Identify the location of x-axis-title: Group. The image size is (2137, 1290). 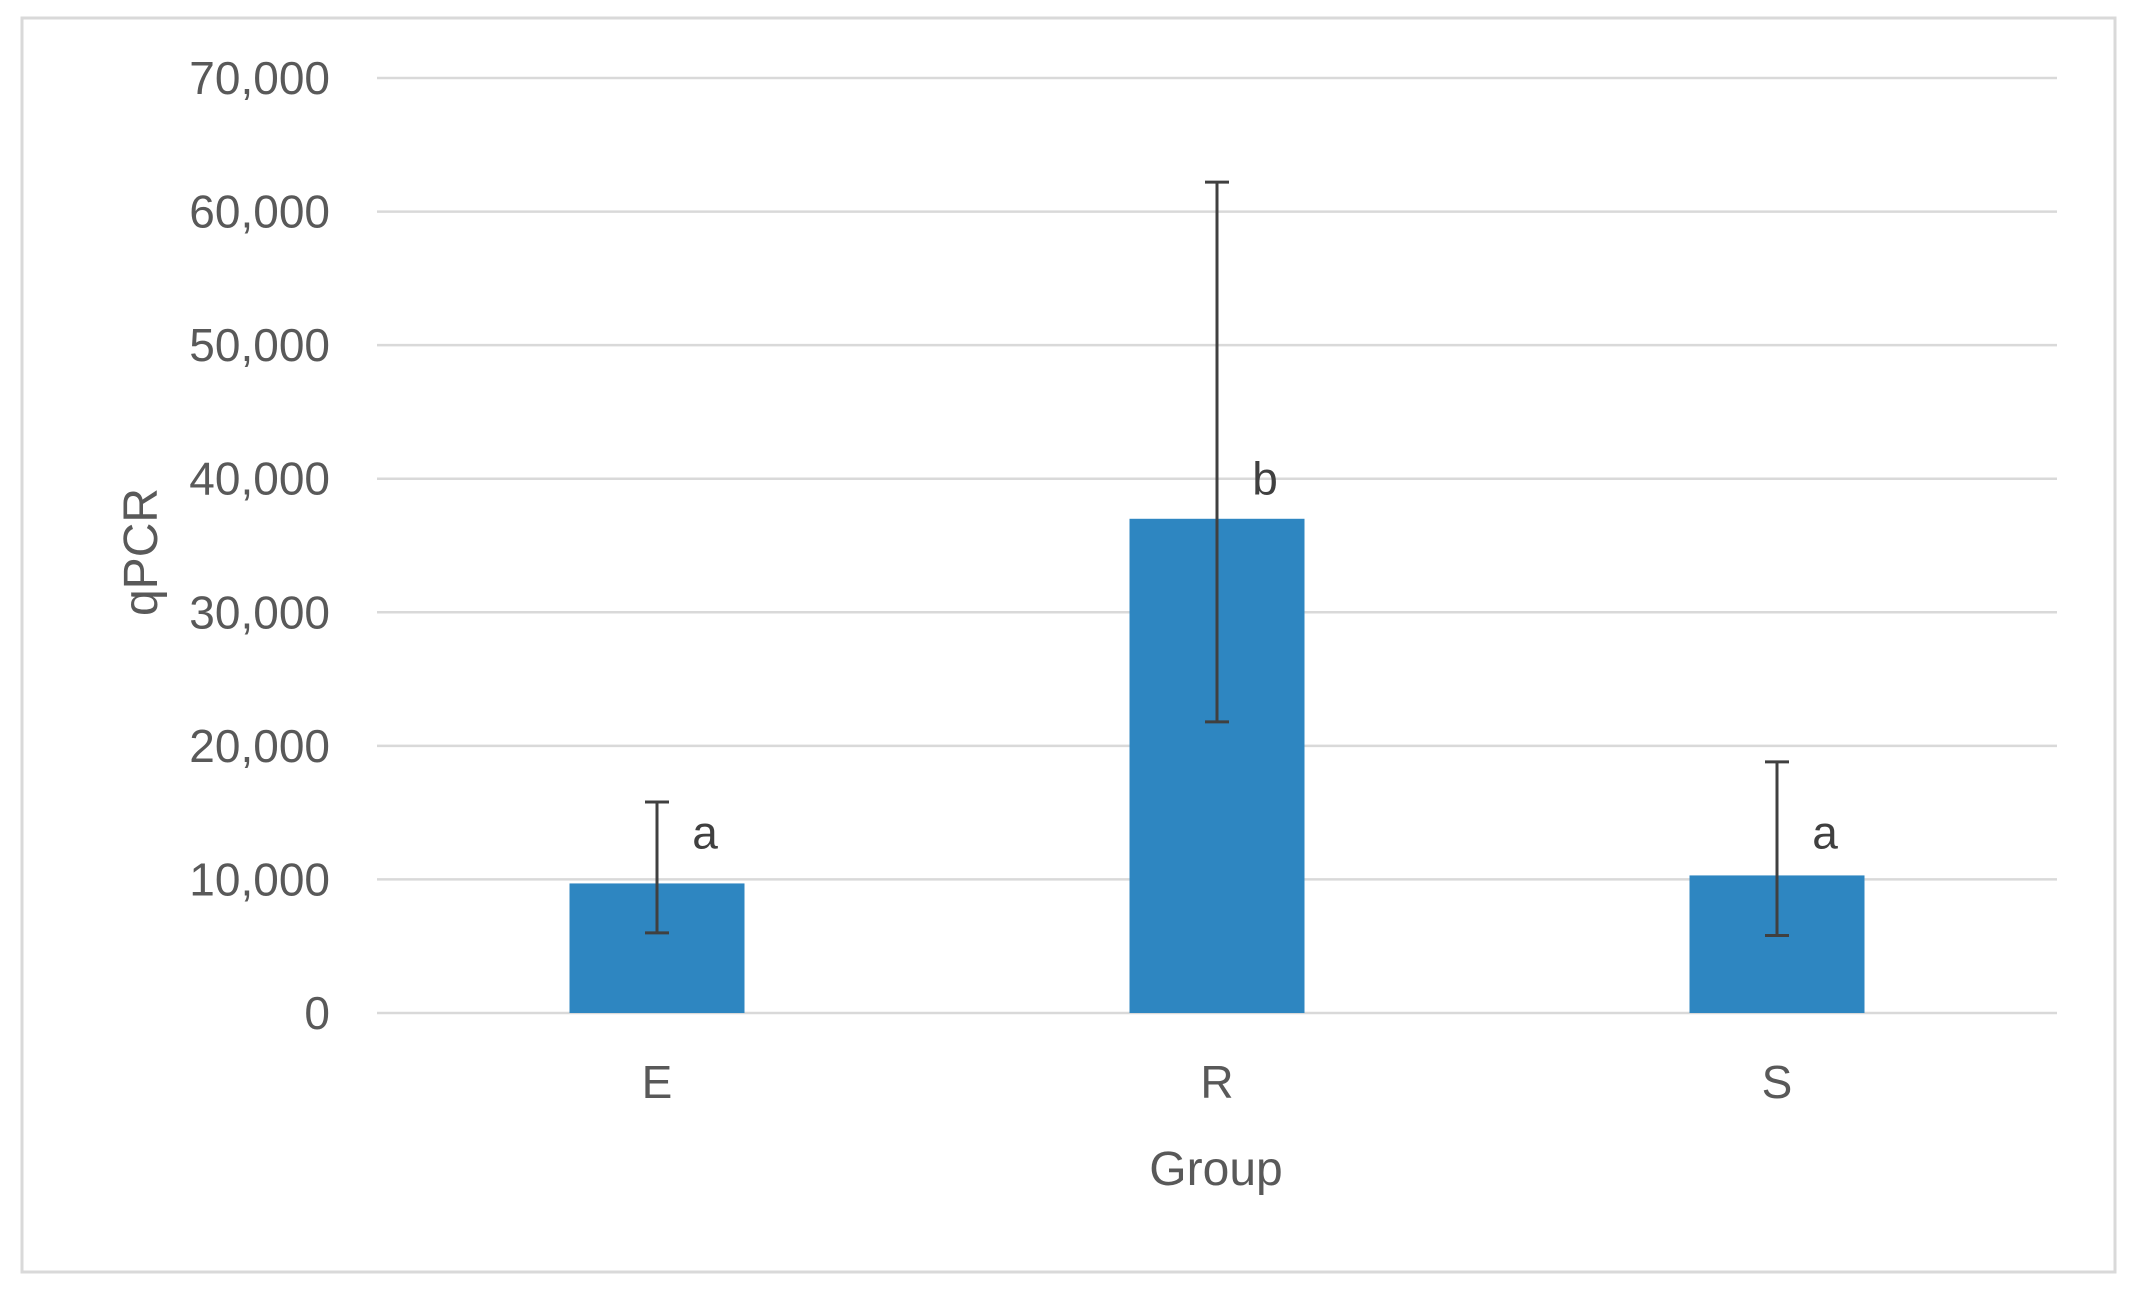
(1215, 1169).